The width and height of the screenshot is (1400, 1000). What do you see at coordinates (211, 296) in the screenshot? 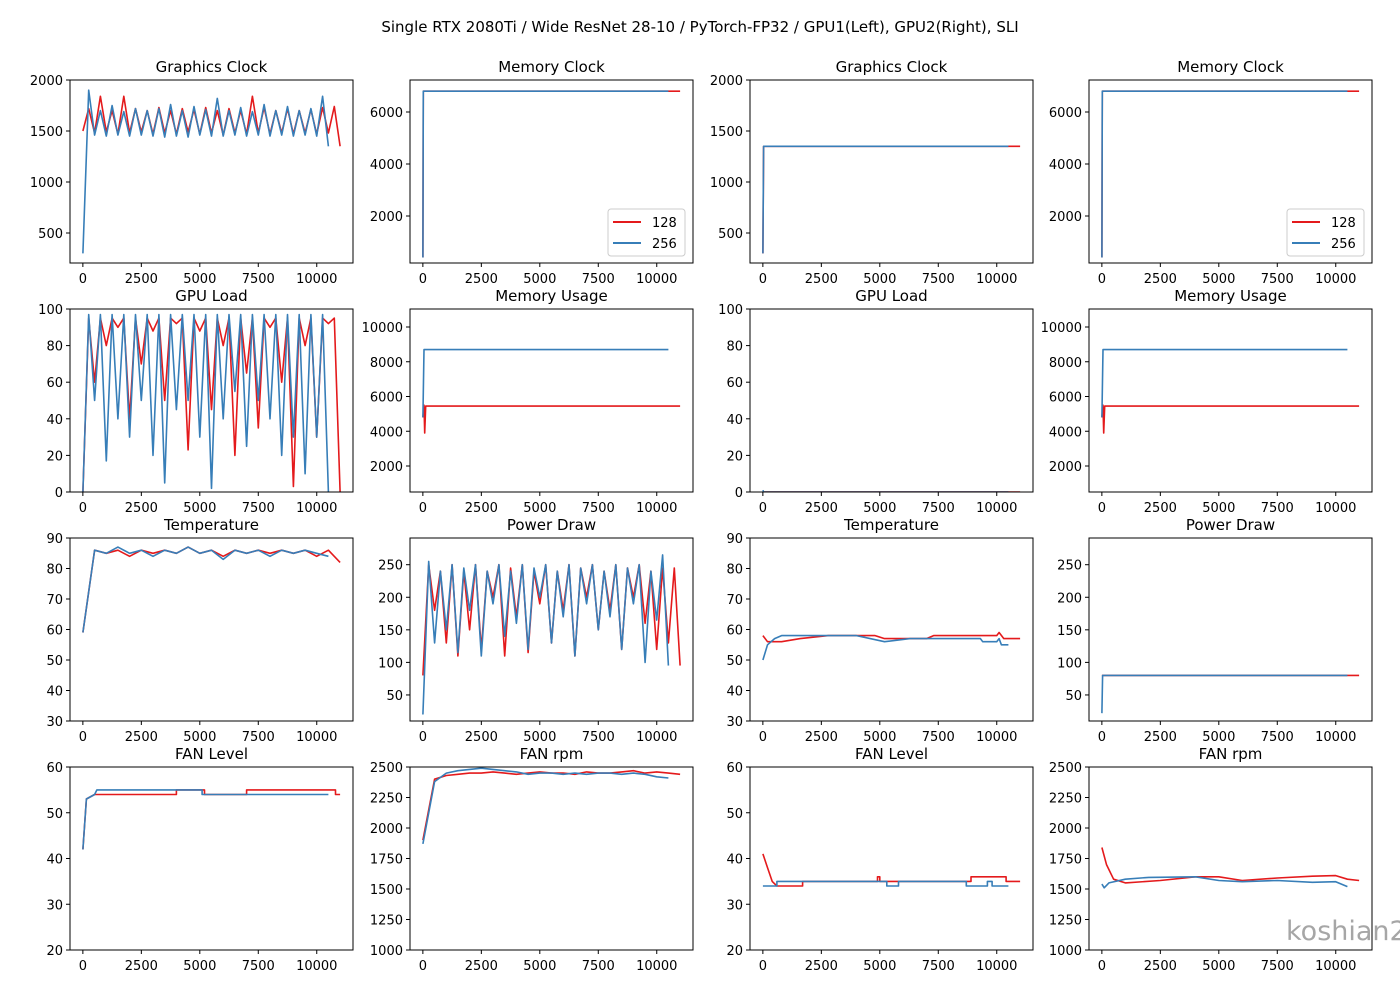
I see `subplot-title: GPU Load` at bounding box center [211, 296].